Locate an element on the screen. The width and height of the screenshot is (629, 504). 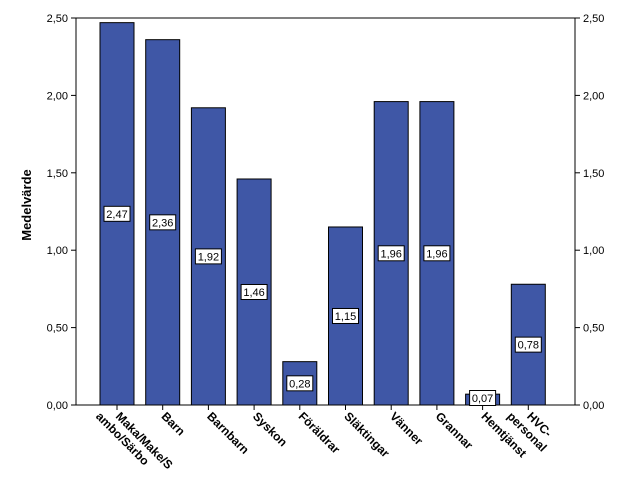
x-category-label-line: Vänner is located at coordinates (406, 428).